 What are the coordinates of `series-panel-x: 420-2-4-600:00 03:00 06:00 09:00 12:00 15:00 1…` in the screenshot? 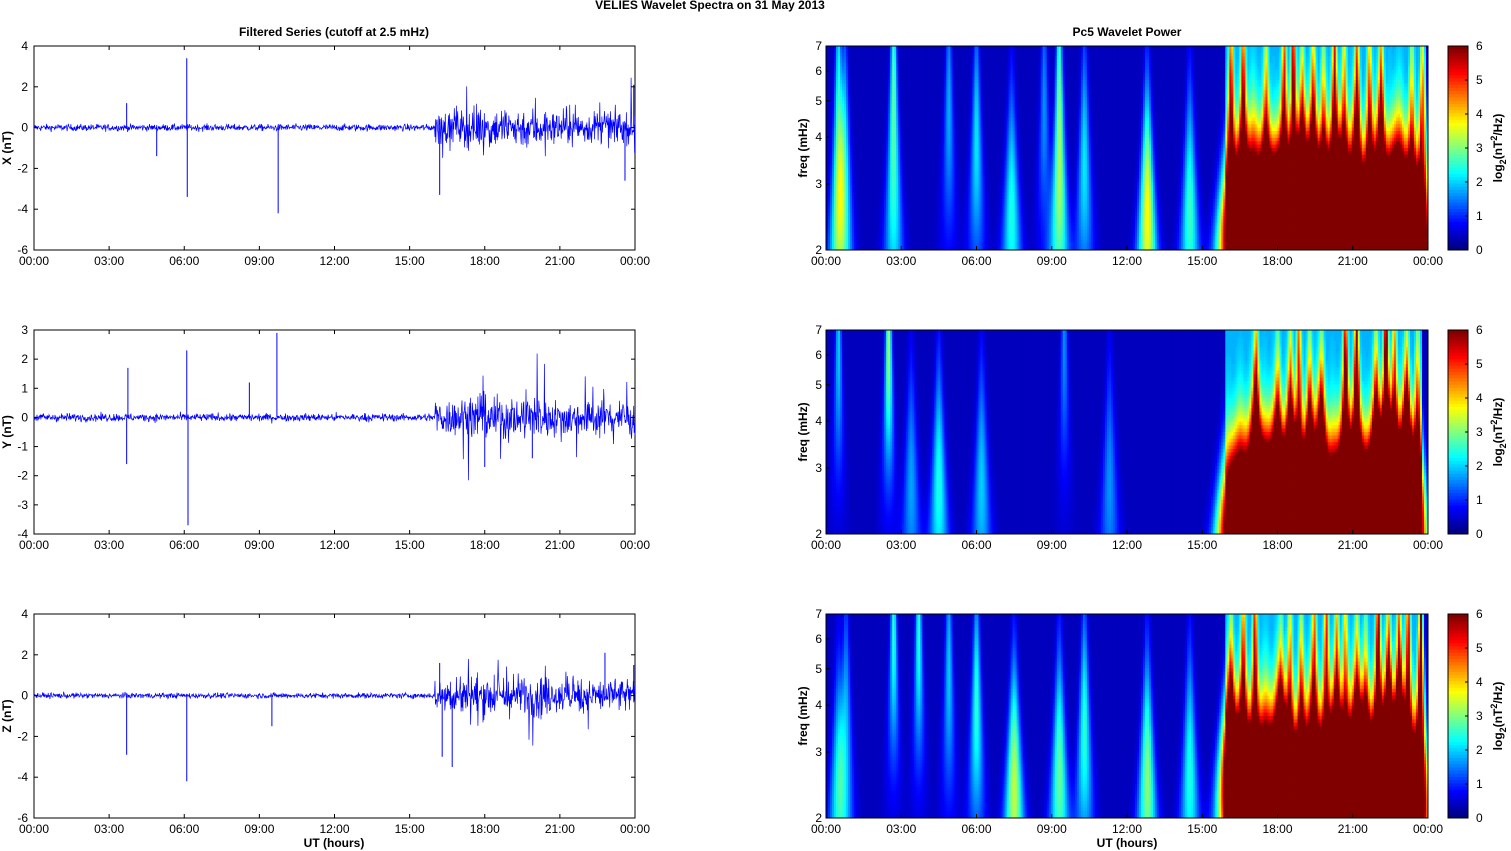 It's located at (325, 153).